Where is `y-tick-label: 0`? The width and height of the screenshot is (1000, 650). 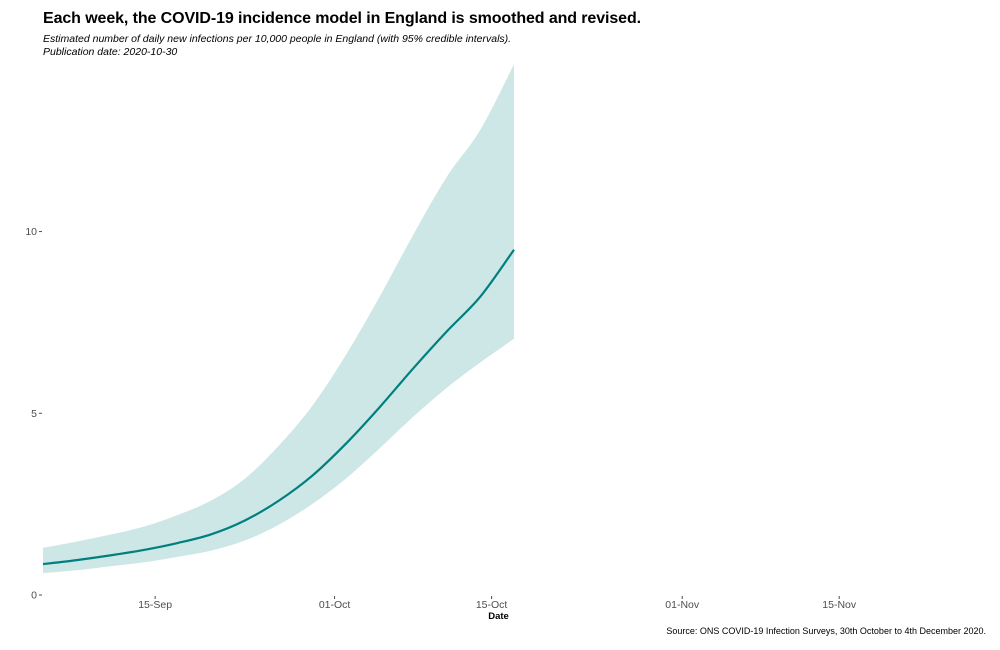 y-tick-label: 0 is located at coordinates (34, 596).